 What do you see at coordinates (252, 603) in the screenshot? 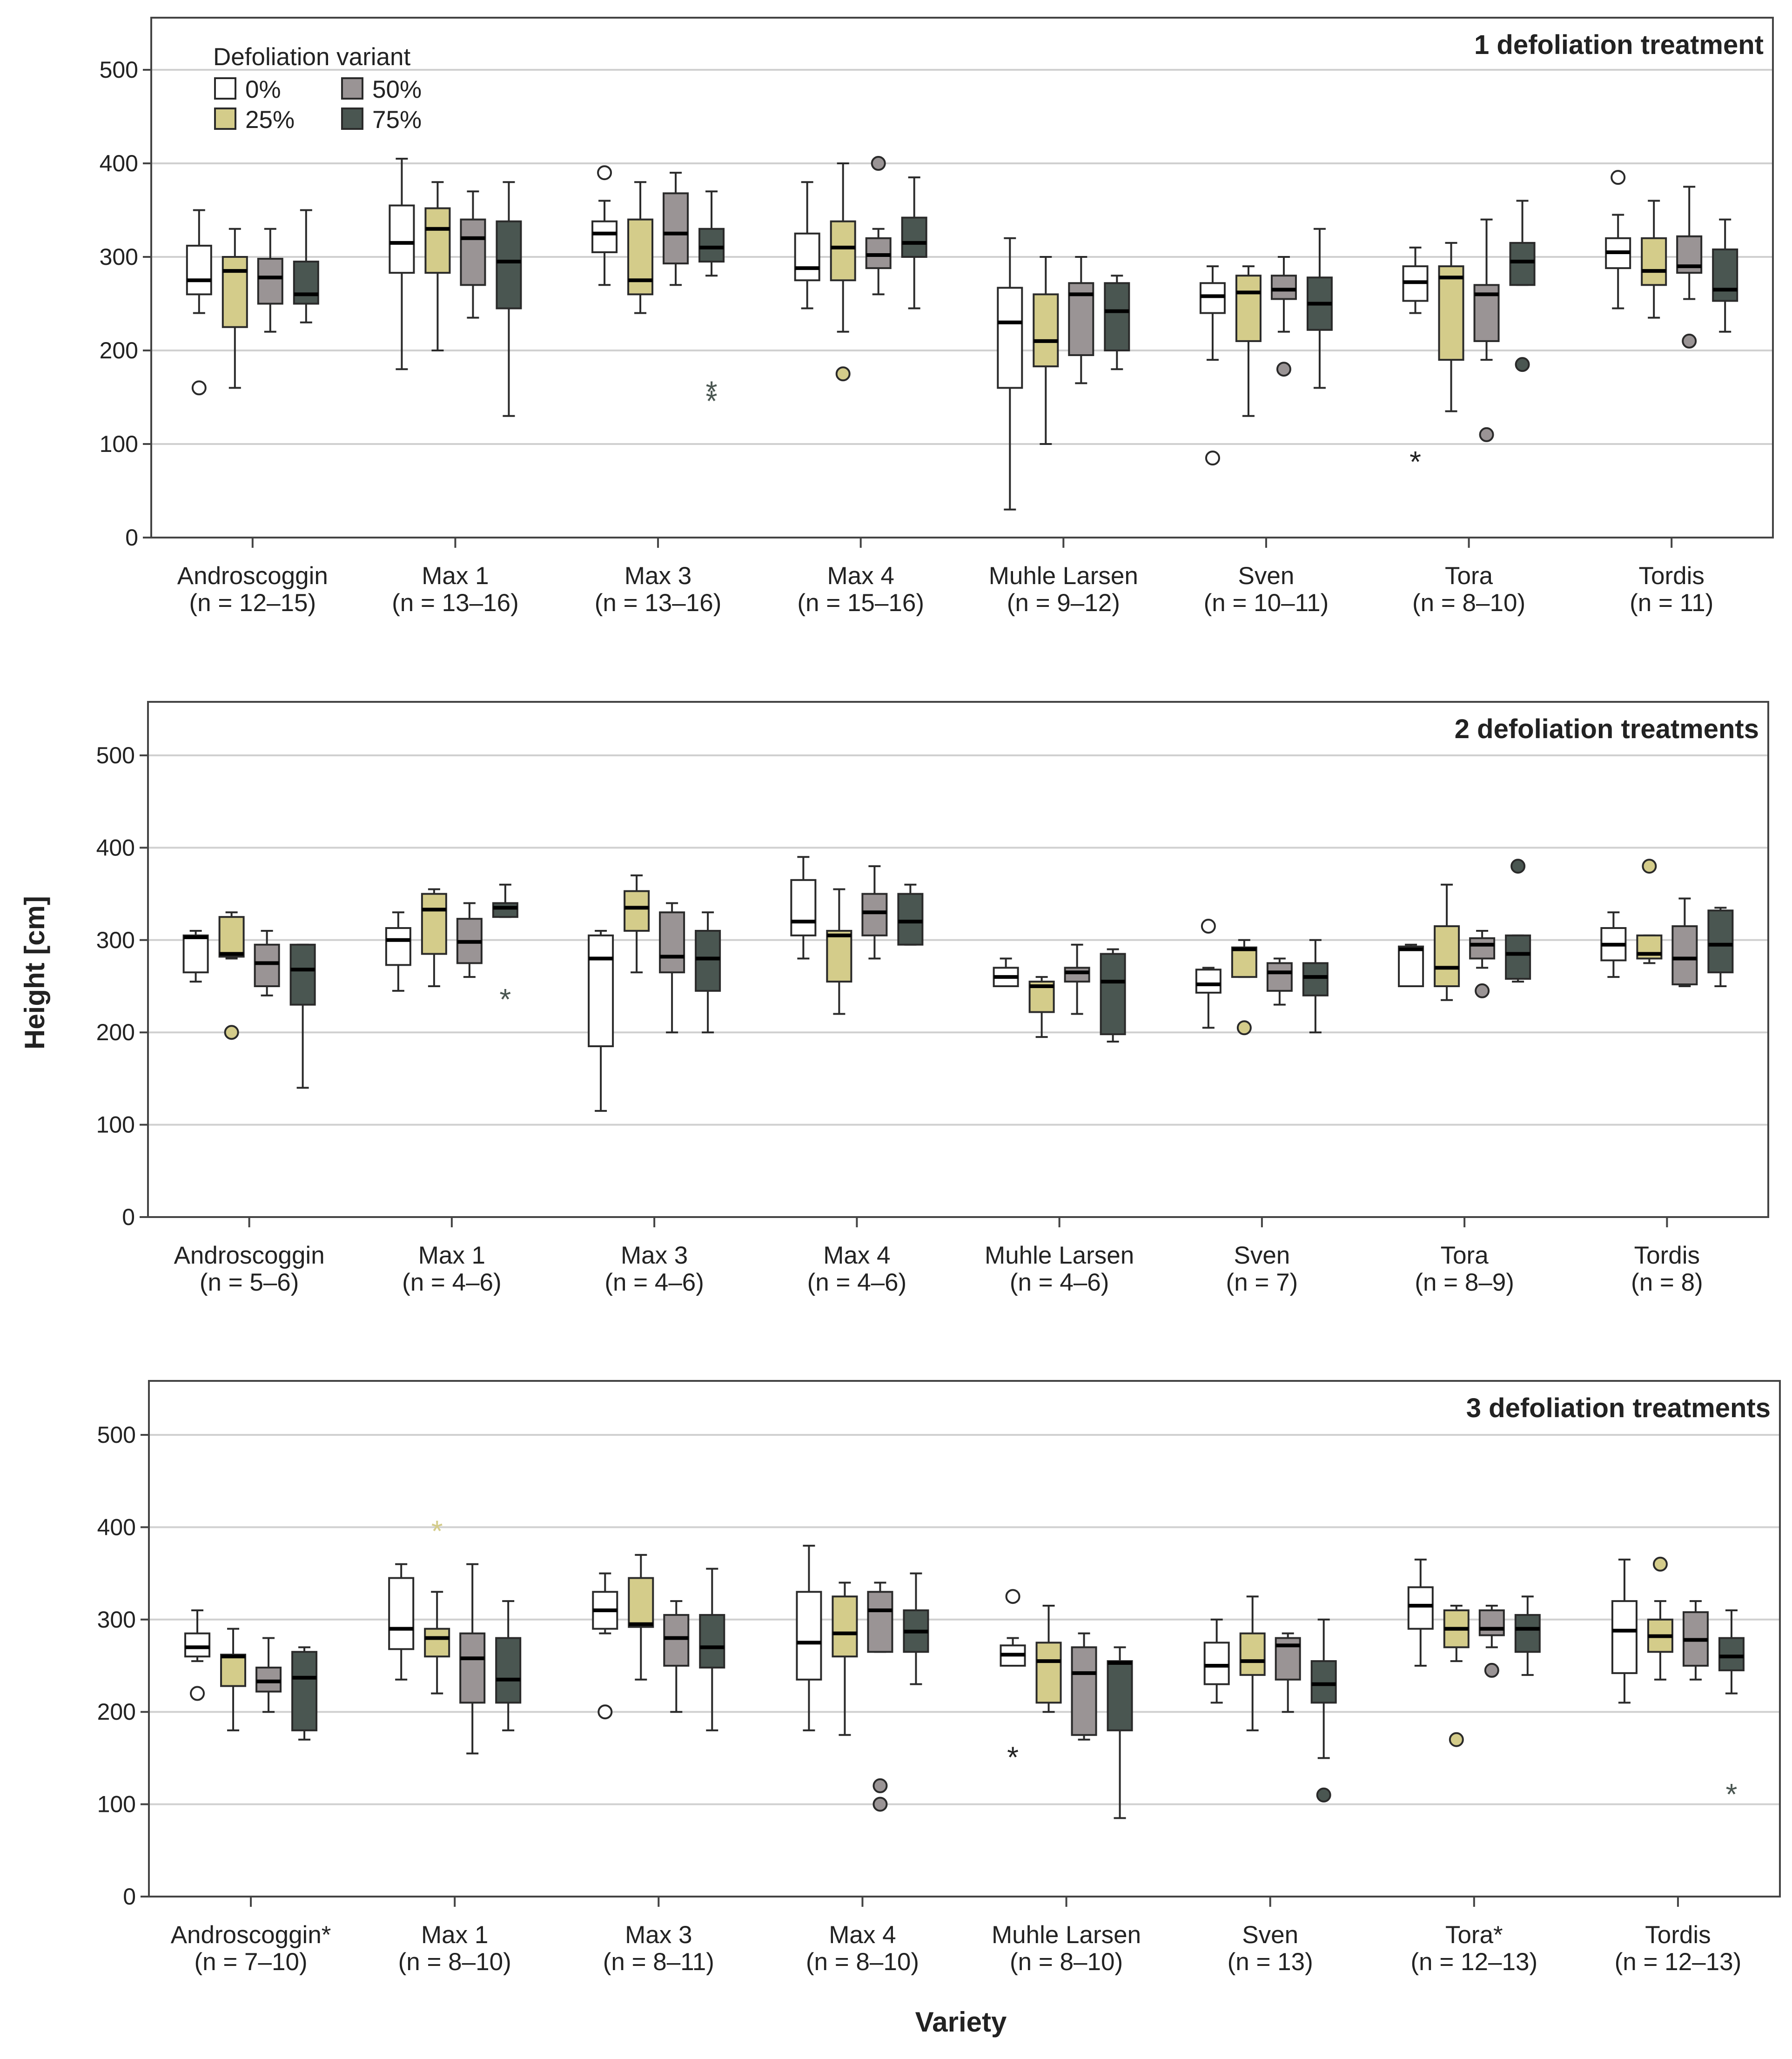
I see `category-n-label: (n = 12–15)` at bounding box center [252, 603].